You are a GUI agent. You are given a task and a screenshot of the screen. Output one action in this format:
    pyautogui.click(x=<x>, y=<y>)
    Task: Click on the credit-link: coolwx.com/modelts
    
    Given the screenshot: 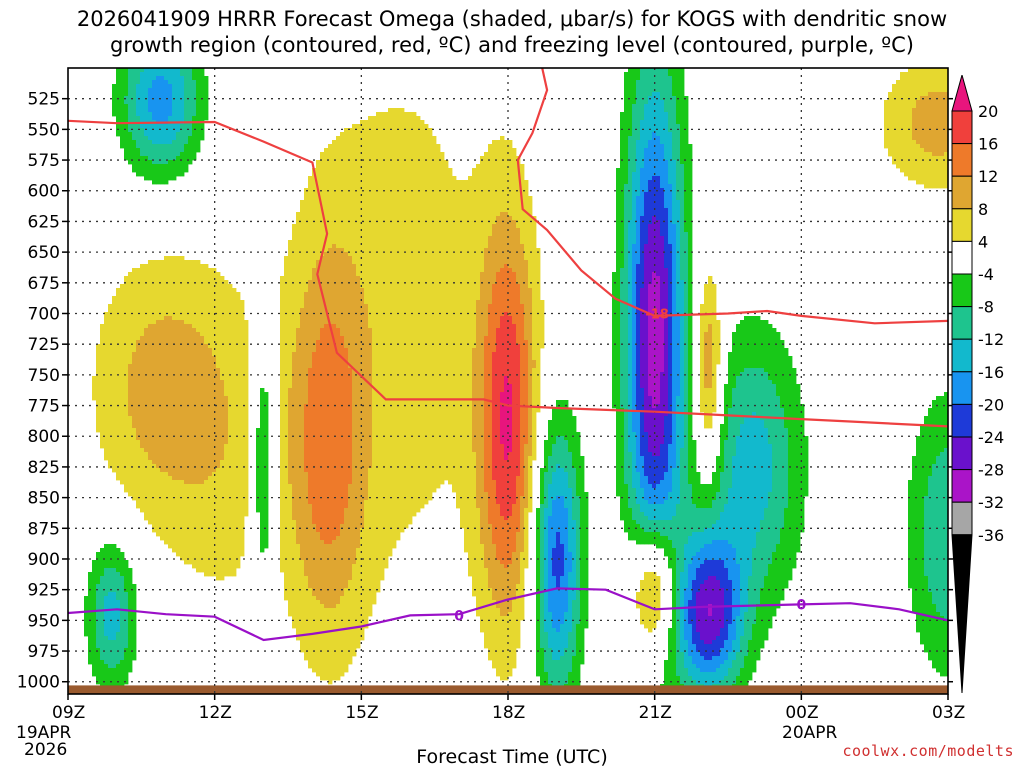 What is the action you would take?
    pyautogui.click(x=928, y=751)
    